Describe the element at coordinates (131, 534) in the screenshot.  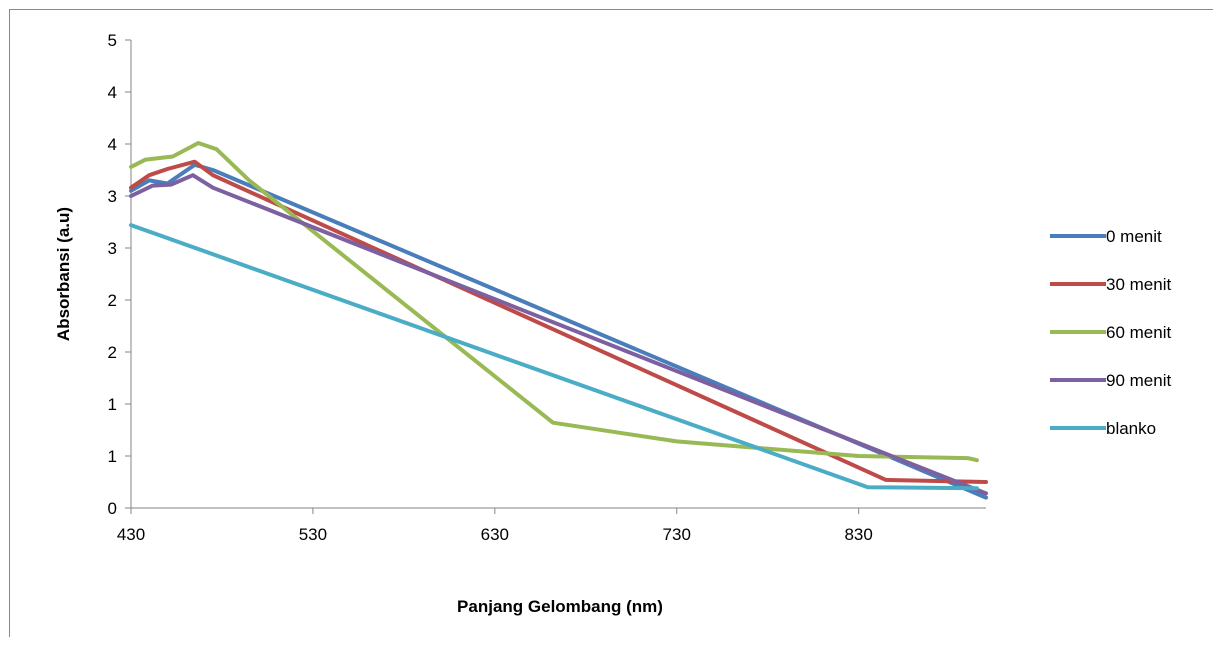
I see `x-tick-label: 430` at that location.